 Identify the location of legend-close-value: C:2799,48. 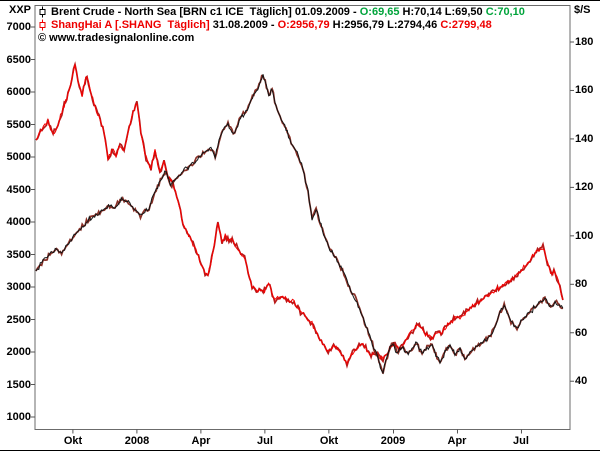
(466, 24).